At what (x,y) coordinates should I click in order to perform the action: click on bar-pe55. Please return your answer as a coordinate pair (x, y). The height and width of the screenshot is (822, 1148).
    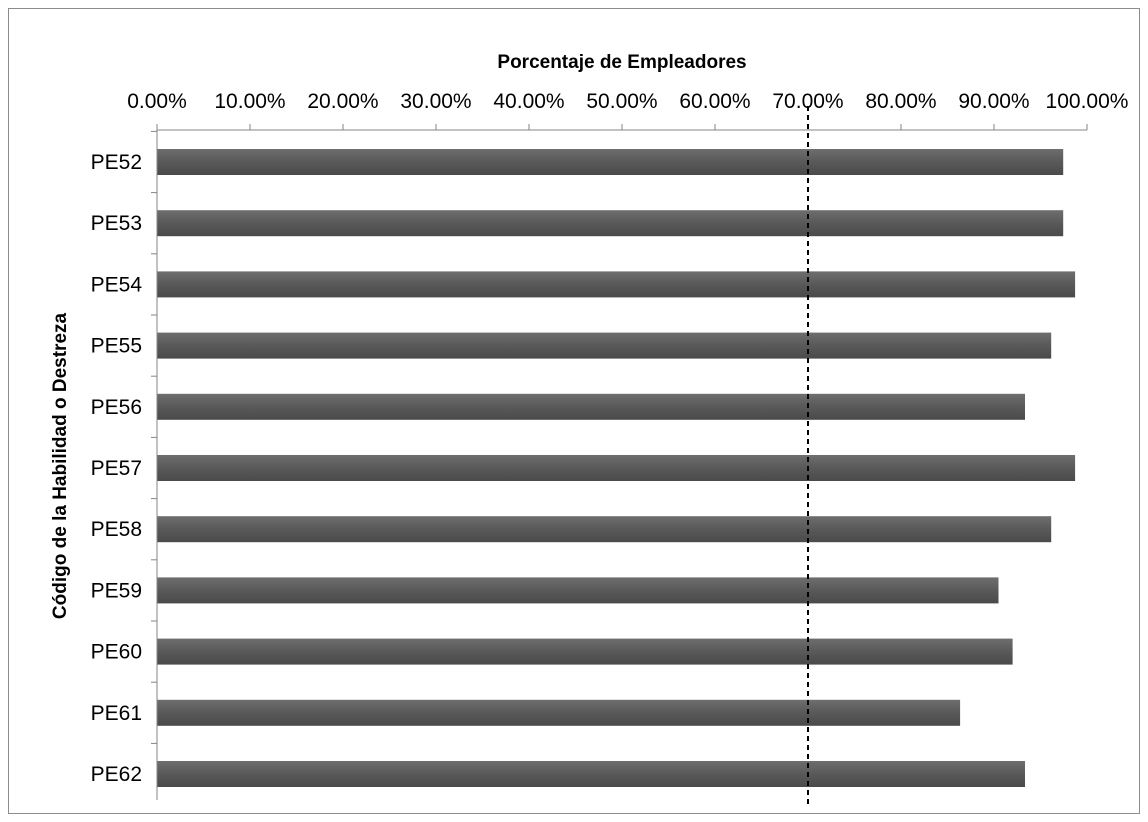
    Looking at the image, I should click on (604, 345).